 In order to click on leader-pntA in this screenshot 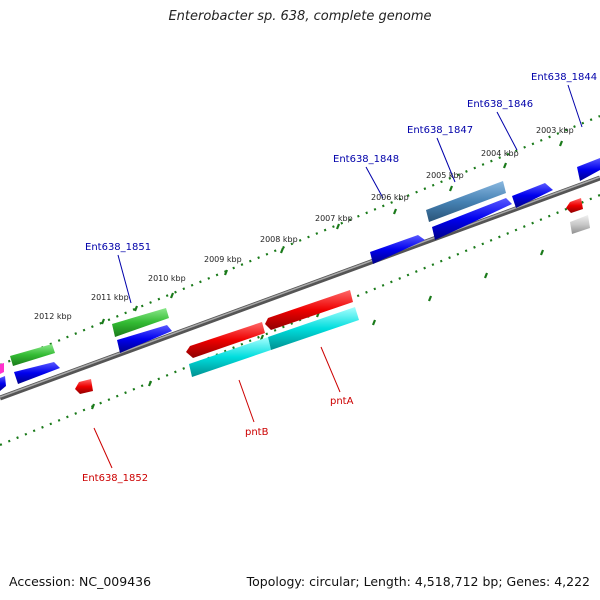, I will do `click(330, 369)`.